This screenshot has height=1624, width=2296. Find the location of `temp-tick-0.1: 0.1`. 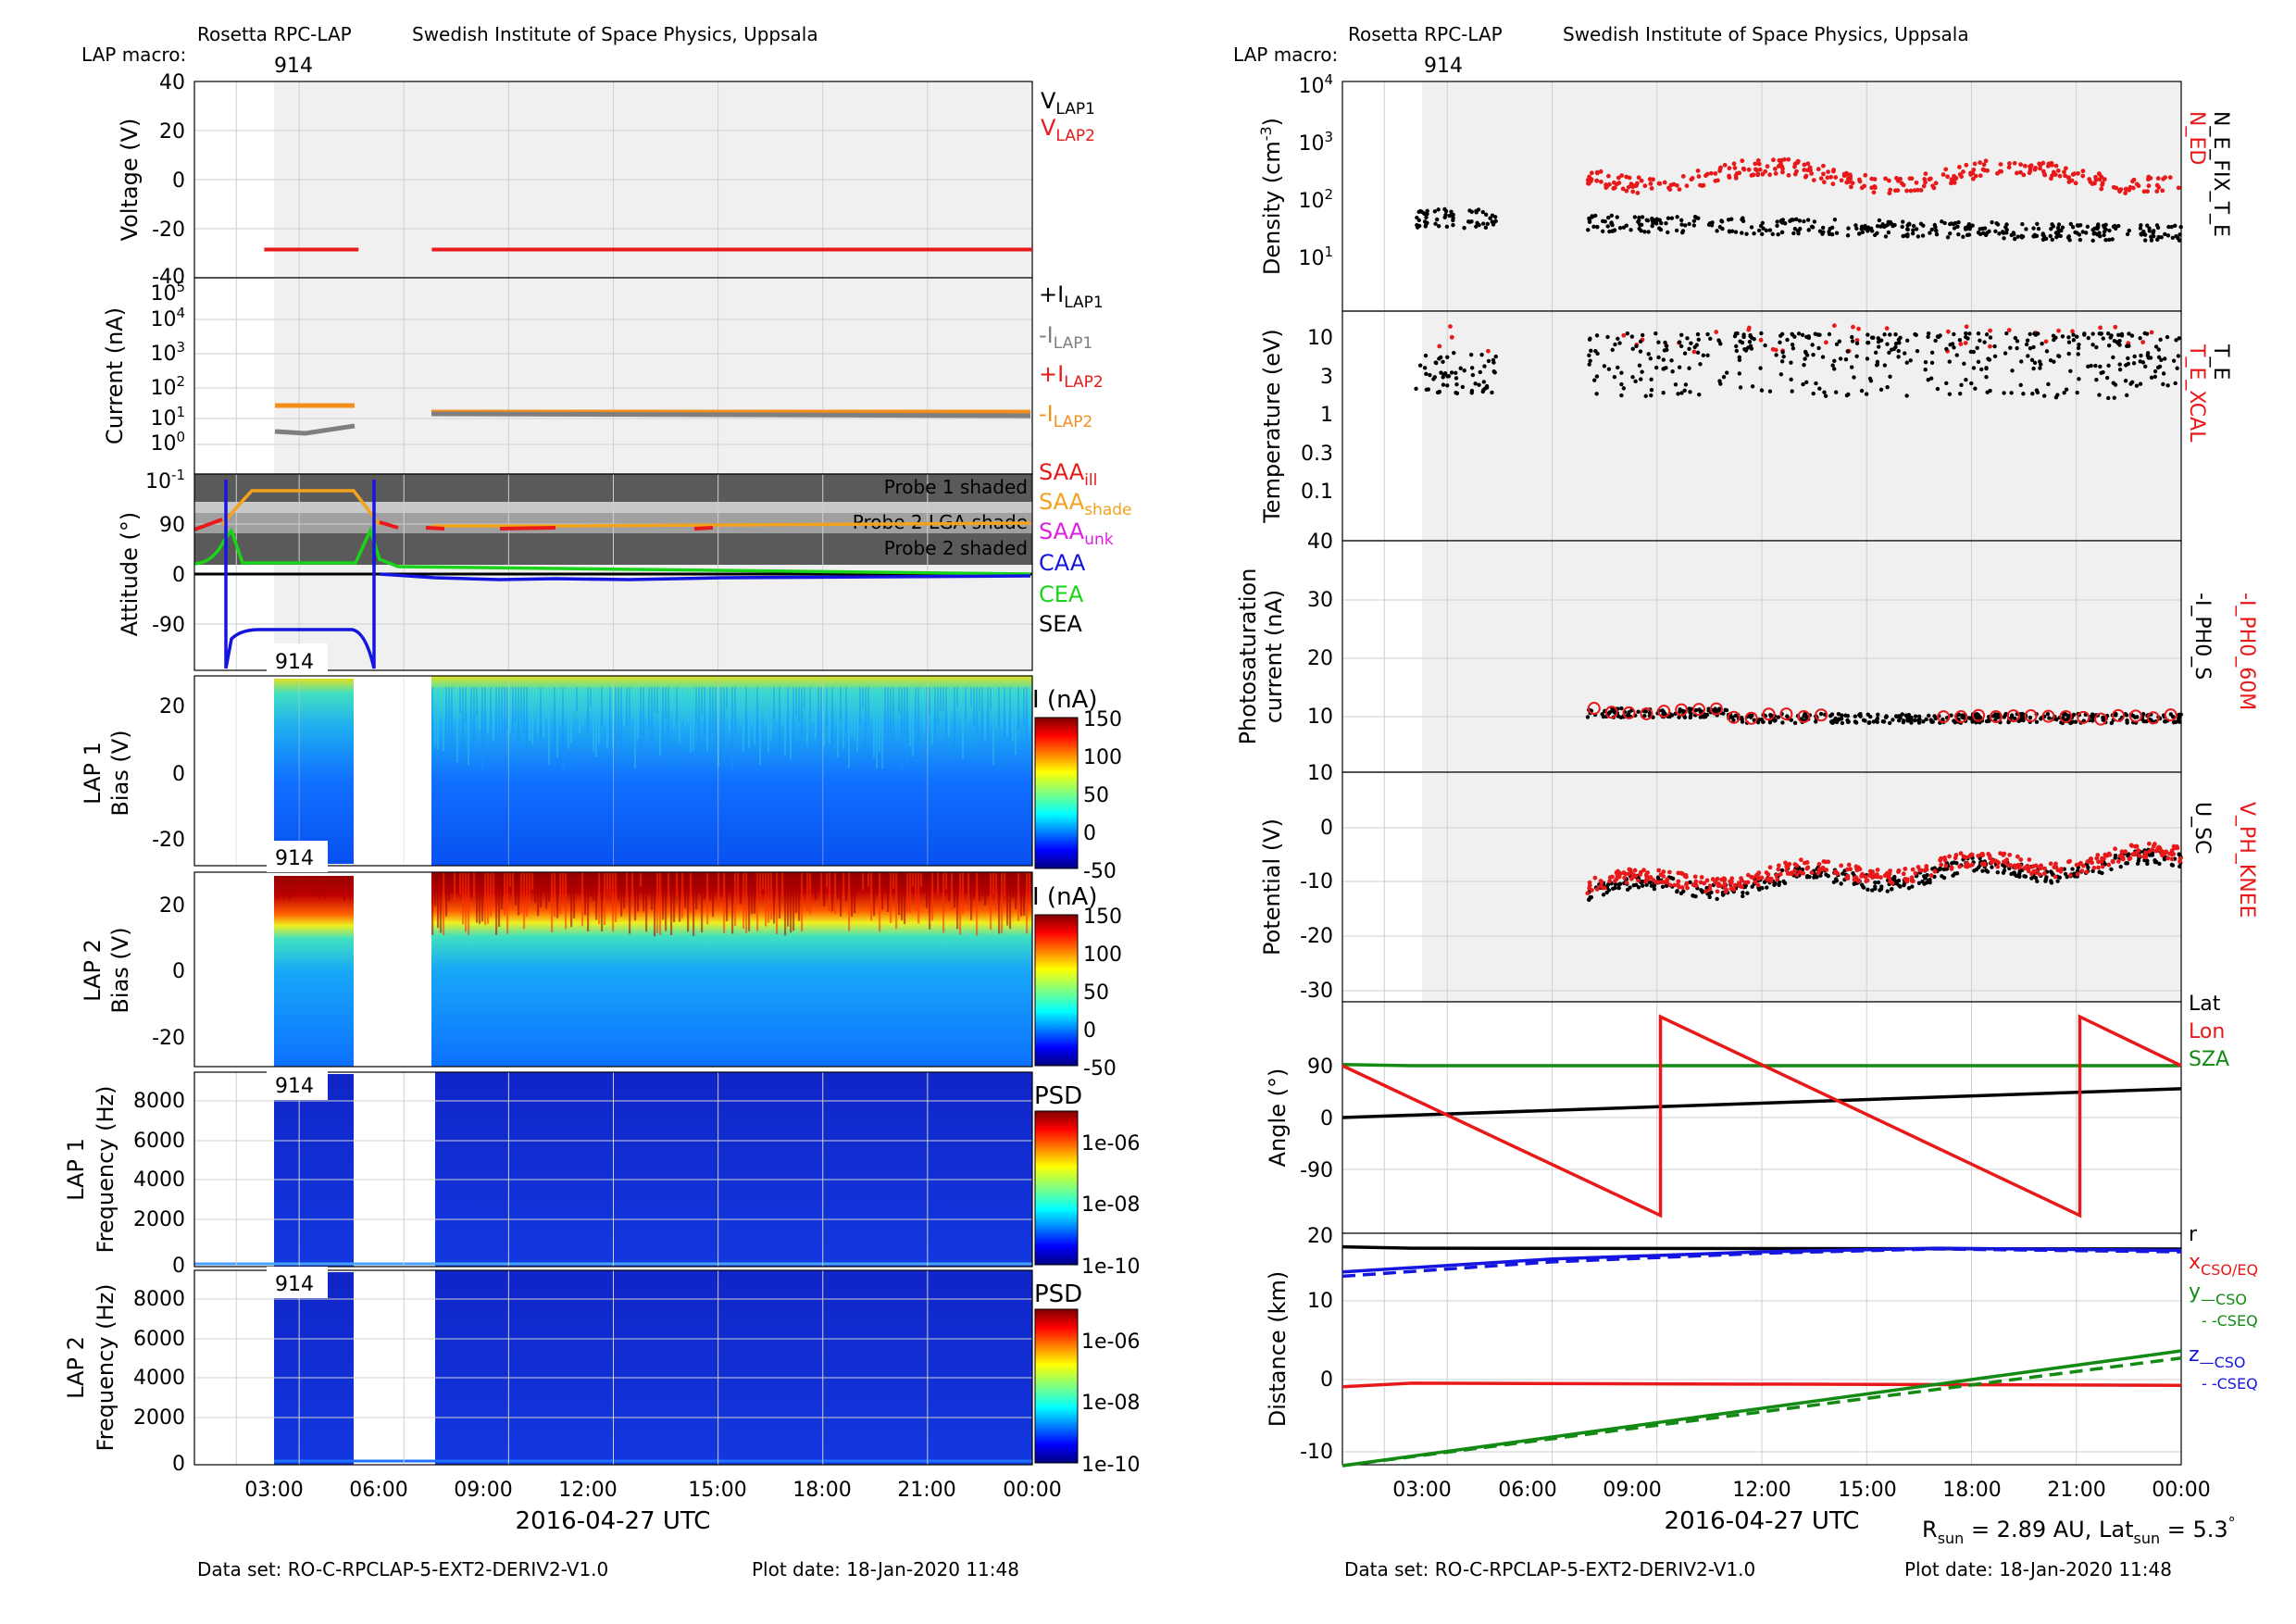

temp-tick-0.1: 0.1 is located at coordinates (1317, 492).